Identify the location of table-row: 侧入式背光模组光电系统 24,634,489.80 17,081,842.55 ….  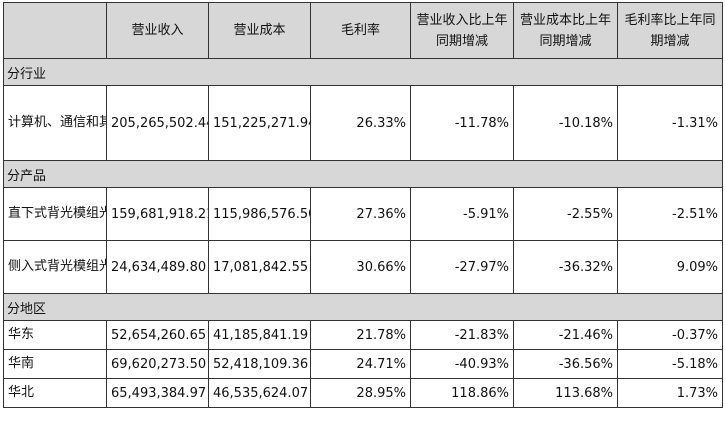
(363, 267).